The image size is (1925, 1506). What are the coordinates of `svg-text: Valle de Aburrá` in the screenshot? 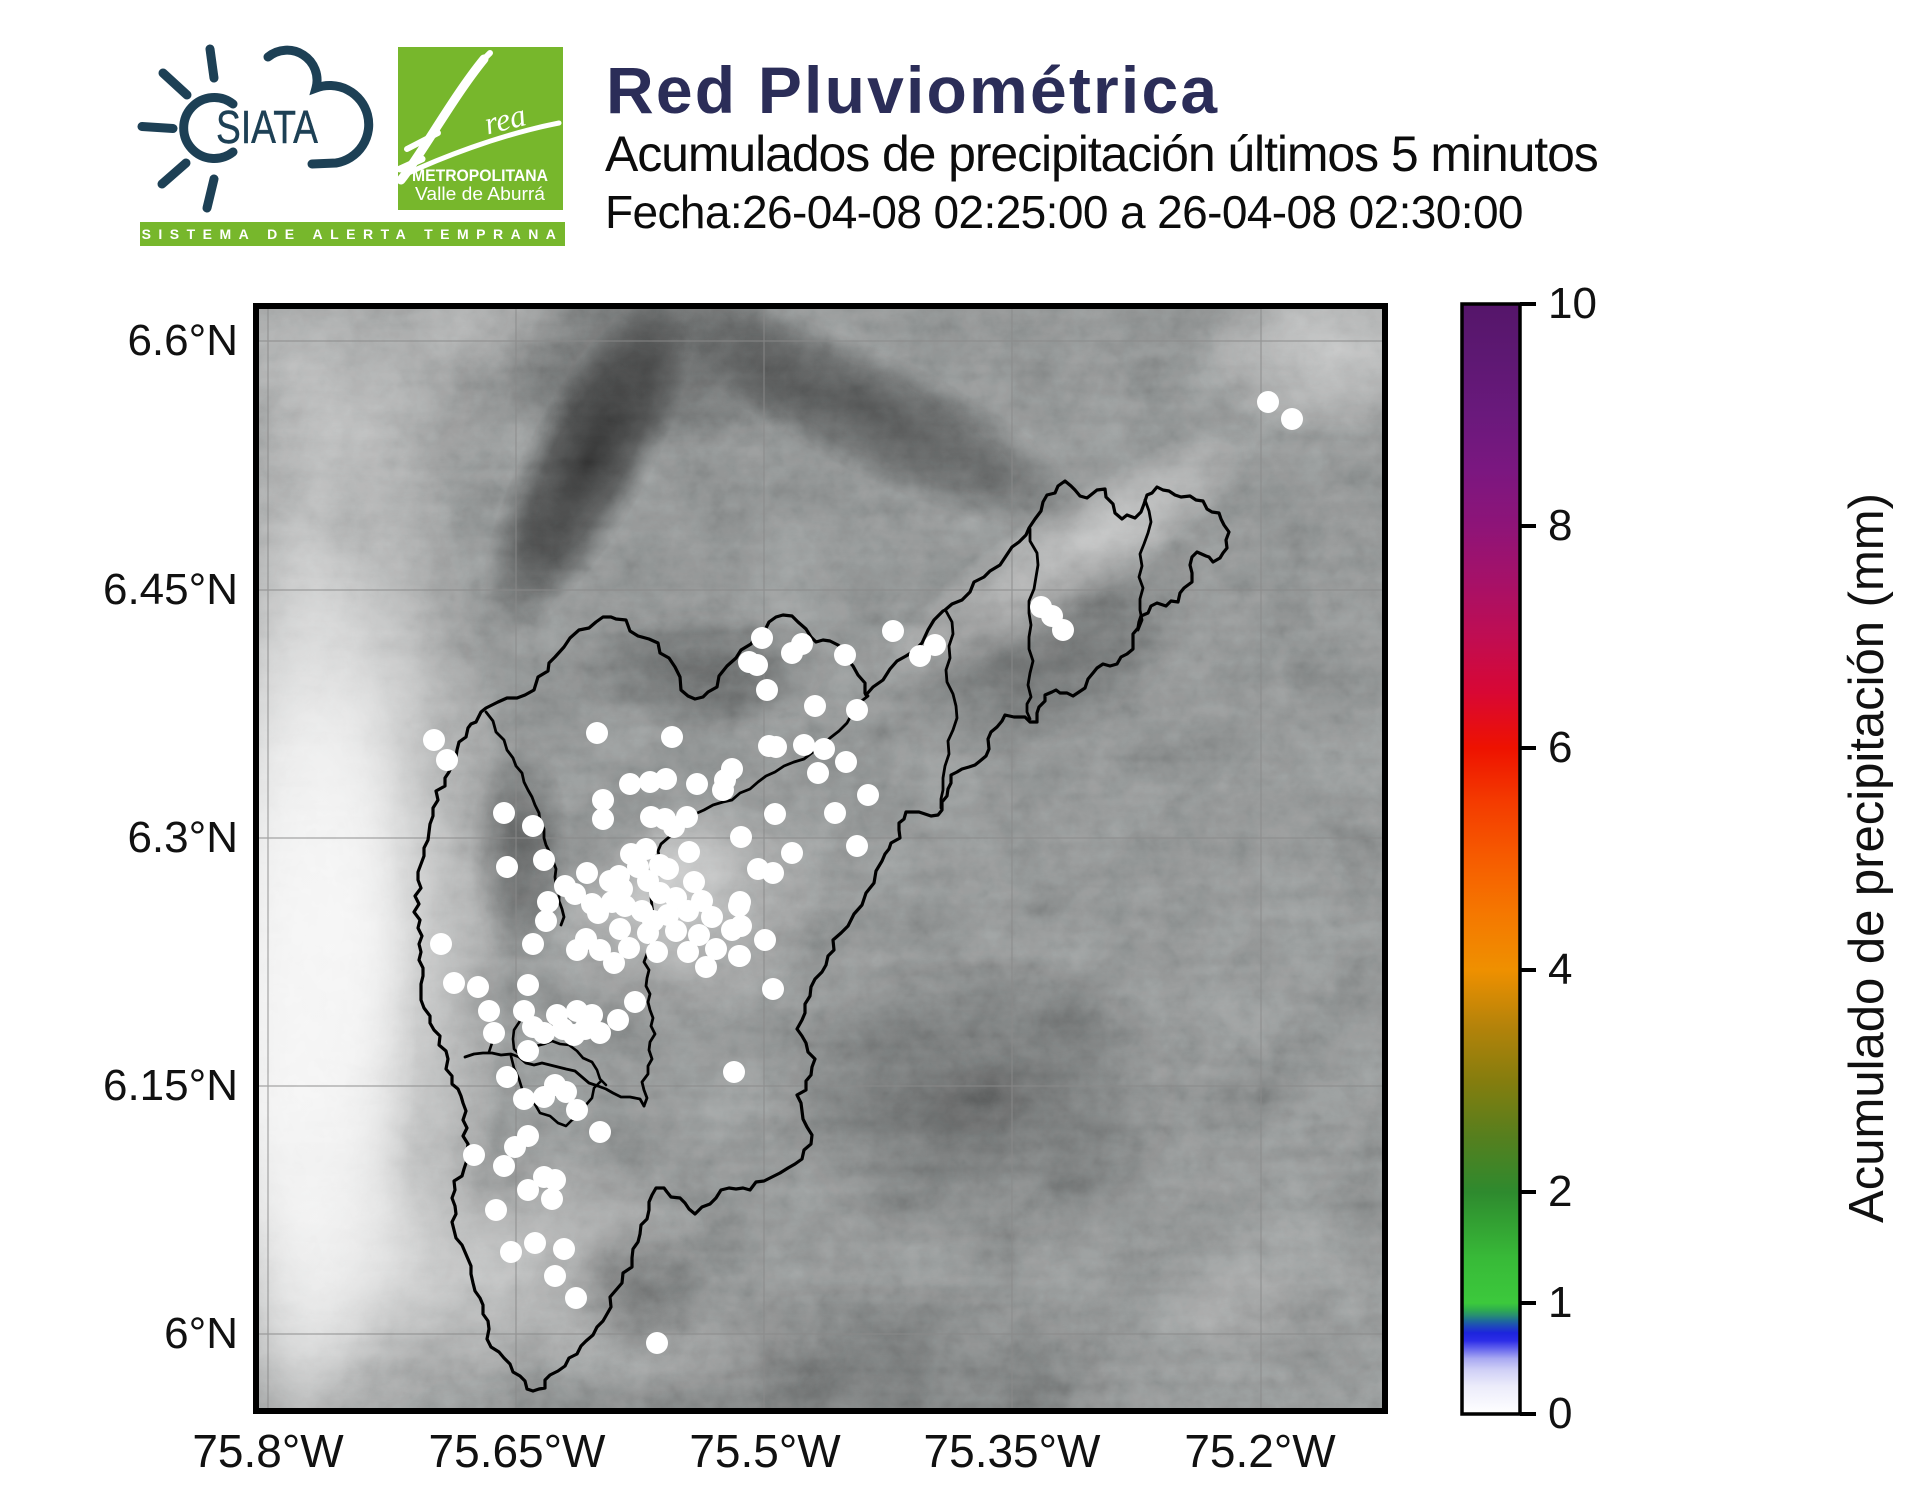 It's located at (480, 194).